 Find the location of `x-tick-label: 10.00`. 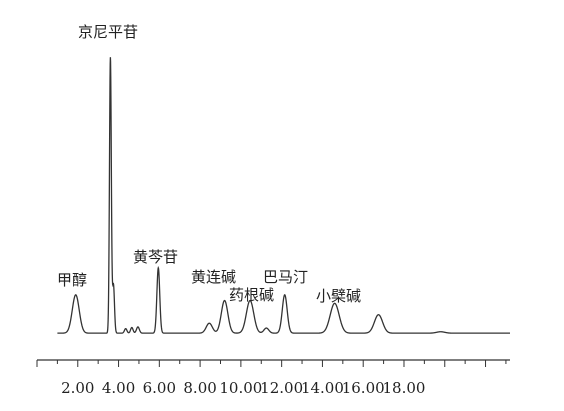

x-tick-label: 10.00 is located at coordinates (240, 388).